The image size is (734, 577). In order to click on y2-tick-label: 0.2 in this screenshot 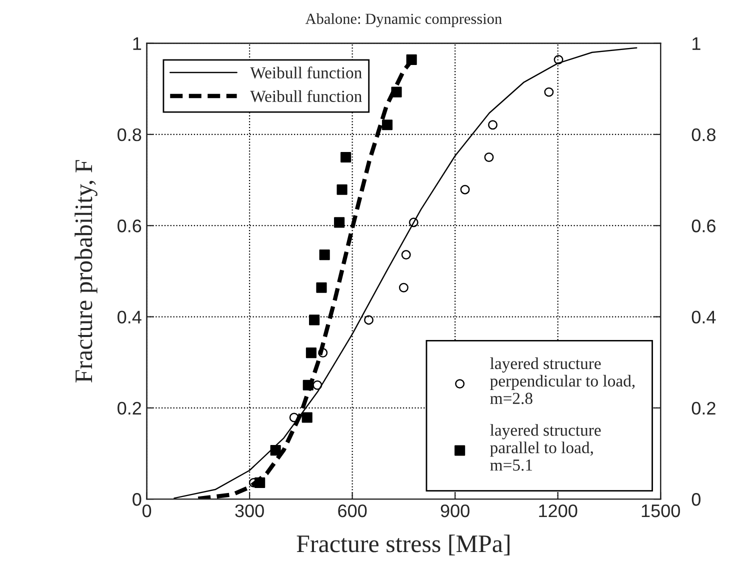, I will do `click(704, 408)`.